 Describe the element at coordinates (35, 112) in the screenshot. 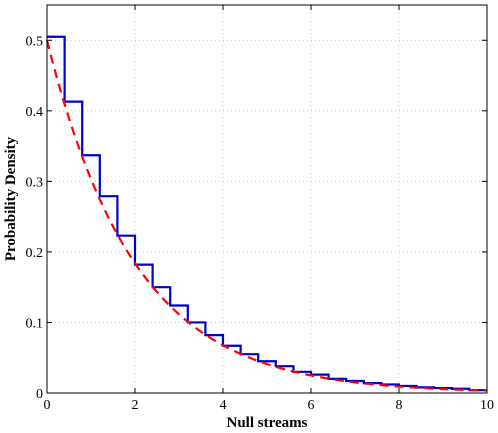

I see `y-tick-label: 0.4` at that location.